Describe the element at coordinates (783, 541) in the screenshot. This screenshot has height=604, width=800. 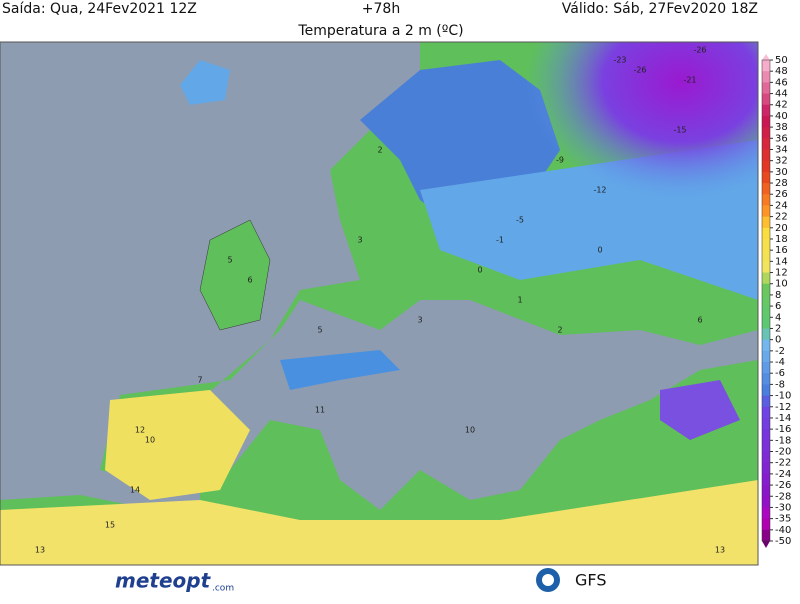
I see `colorbar-label: -50` at that location.